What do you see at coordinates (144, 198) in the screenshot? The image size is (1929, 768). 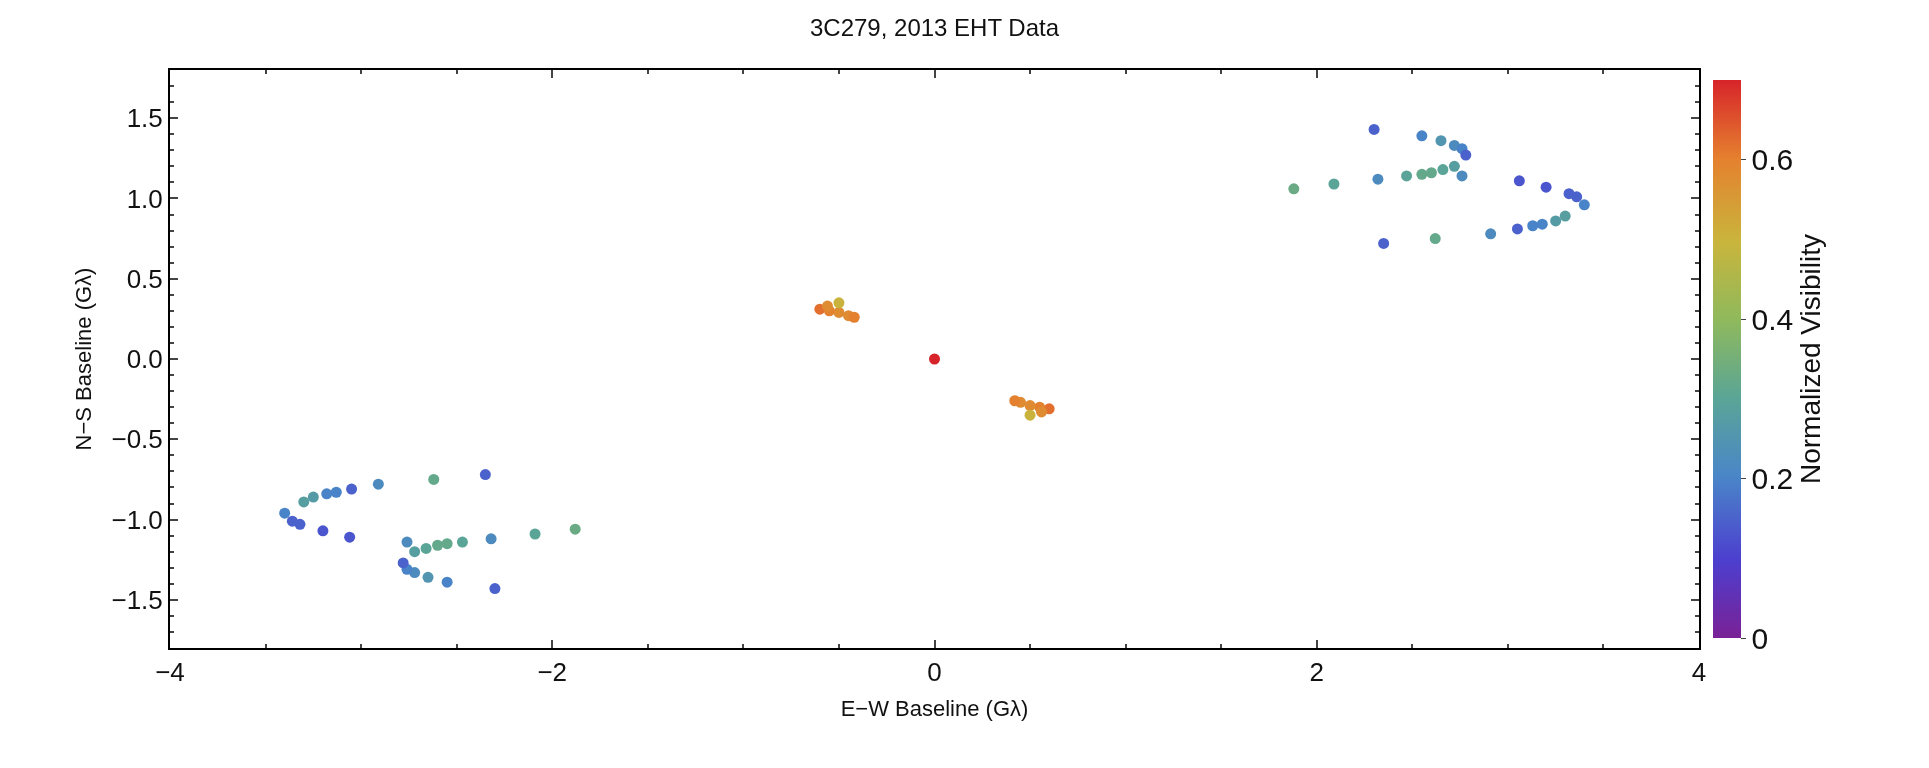 I see `y-tick-label: 1.0` at bounding box center [144, 198].